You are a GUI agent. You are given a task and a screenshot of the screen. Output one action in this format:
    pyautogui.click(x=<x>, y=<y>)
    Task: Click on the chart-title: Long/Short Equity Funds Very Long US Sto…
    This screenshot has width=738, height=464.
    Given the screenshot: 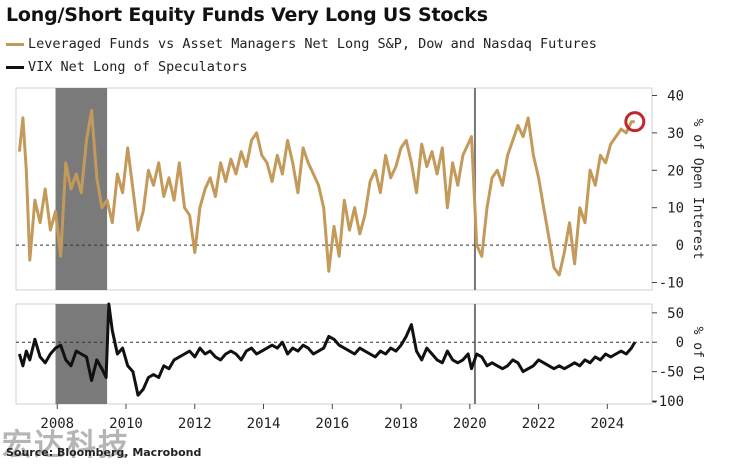 What is the action you would take?
    pyautogui.click(x=247, y=15)
    